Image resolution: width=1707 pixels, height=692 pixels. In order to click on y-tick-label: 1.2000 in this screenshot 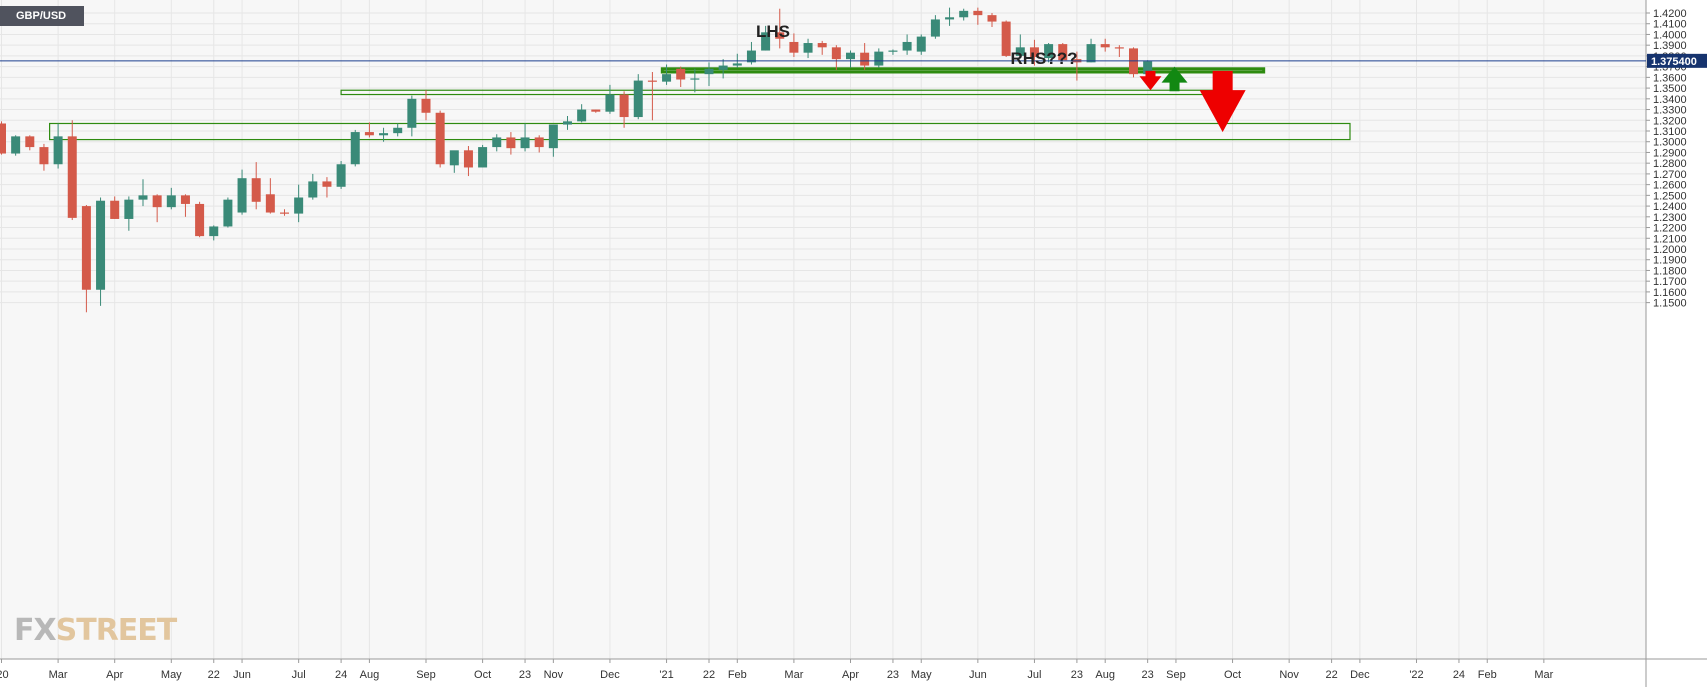, I will do `click(1670, 250)`.